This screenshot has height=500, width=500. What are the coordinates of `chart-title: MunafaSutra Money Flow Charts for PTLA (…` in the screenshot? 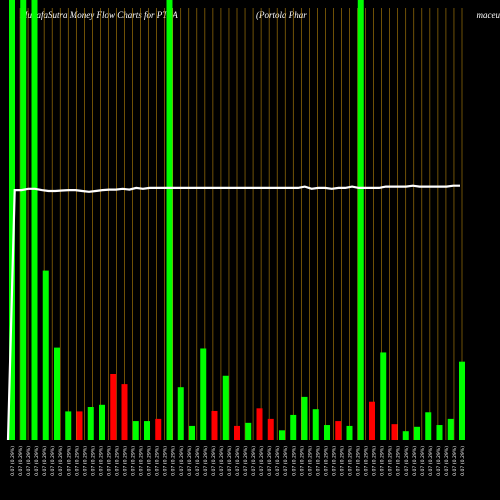 It's located at (260, 17).